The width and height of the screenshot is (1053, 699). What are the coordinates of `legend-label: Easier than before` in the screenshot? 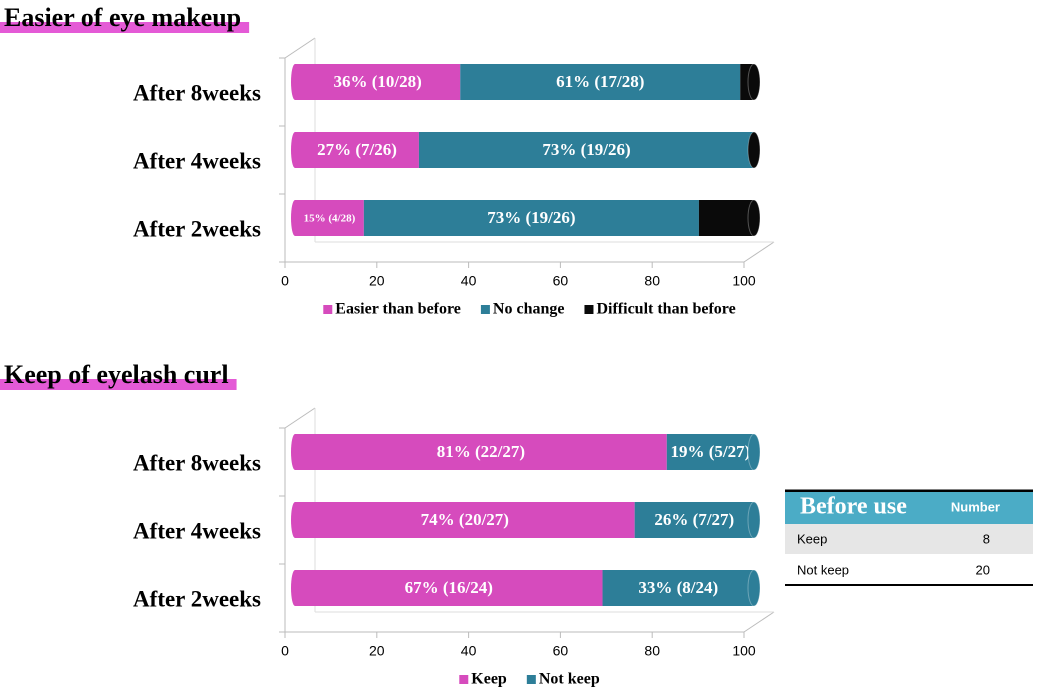 It's located at (398, 309).